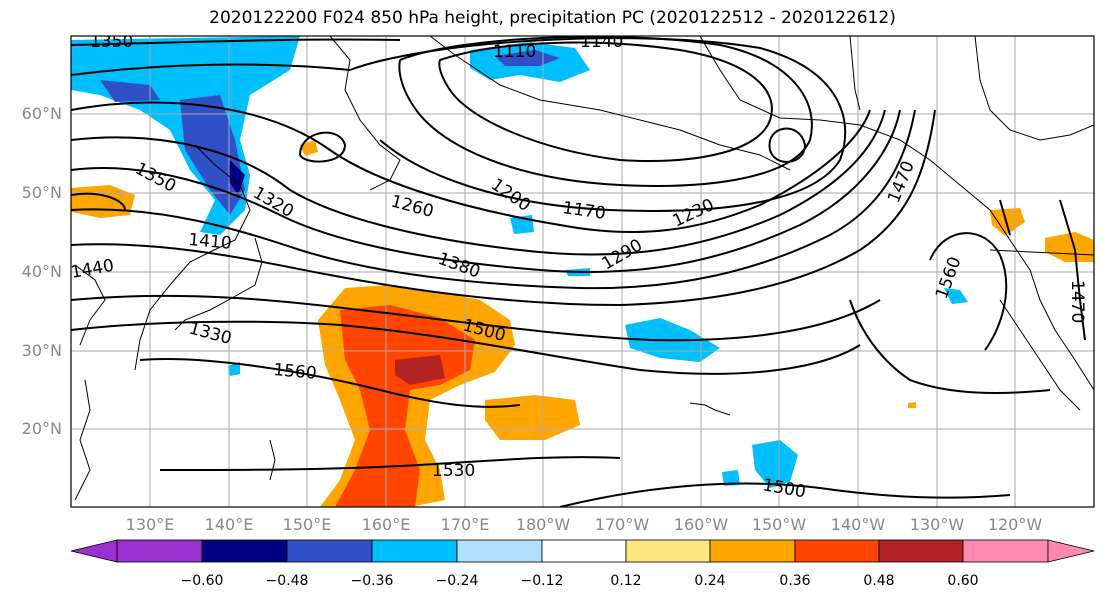 The width and height of the screenshot is (1105, 601). Describe the element at coordinates (210, 242) in the screenshot. I see `contour-label: 1410` at that location.